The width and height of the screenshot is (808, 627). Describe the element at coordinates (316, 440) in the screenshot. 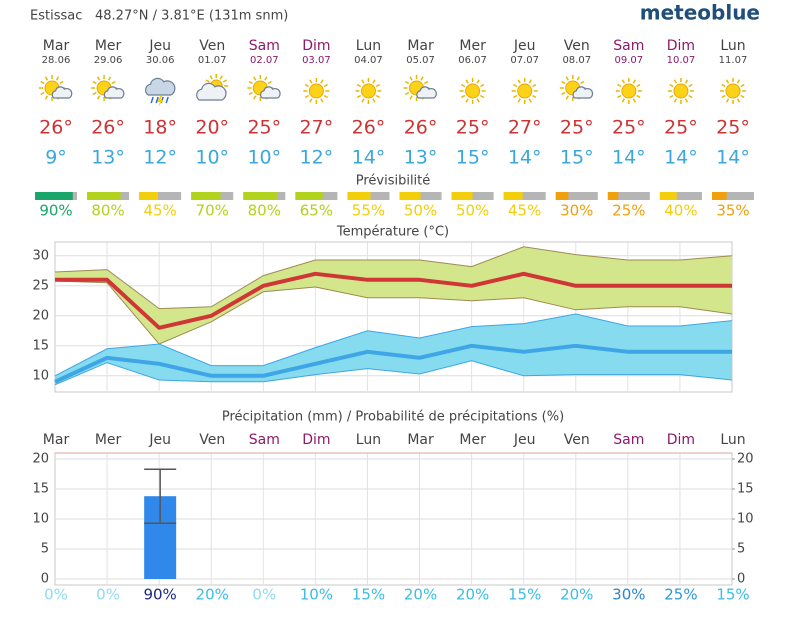

I see `x-tick-label: Dim` at that location.